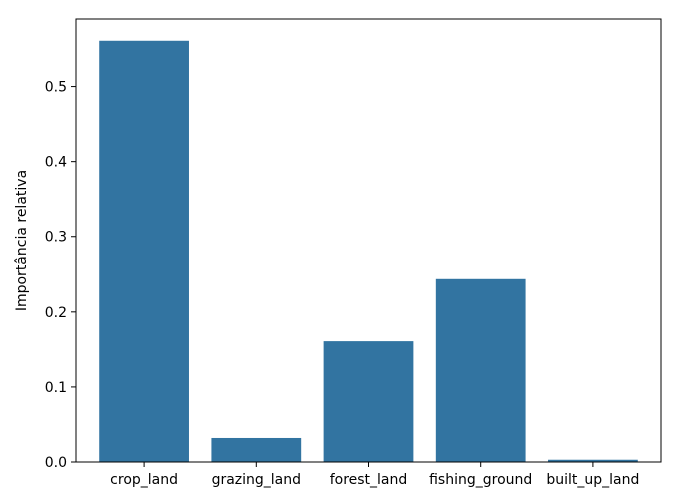 The width and height of the screenshot is (697, 504). I want to click on bar-crop-land, so click(144, 251).